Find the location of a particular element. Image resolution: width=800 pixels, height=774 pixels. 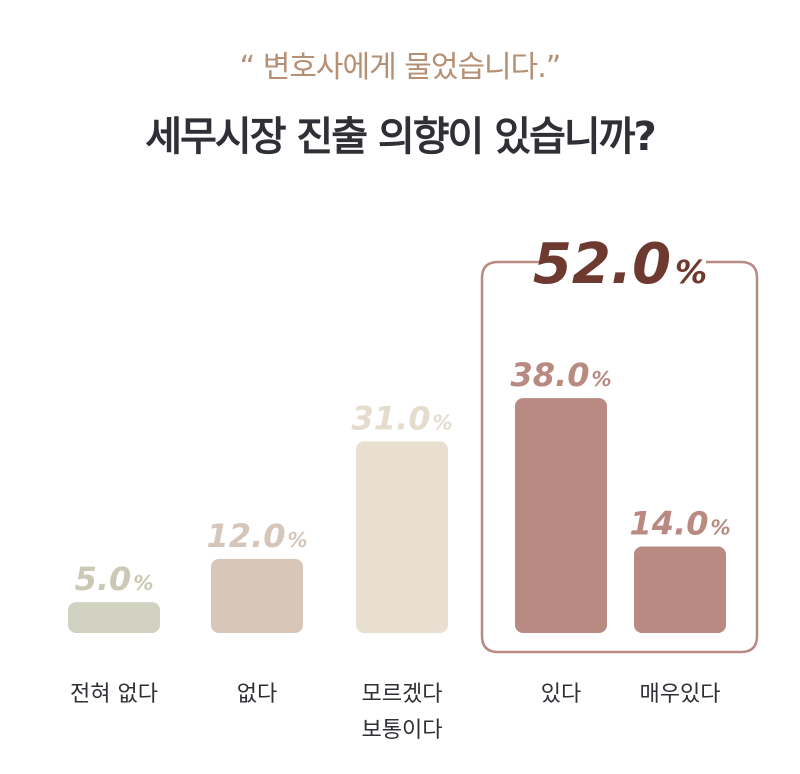

data-label: 14.0% is located at coordinates (680, 523).